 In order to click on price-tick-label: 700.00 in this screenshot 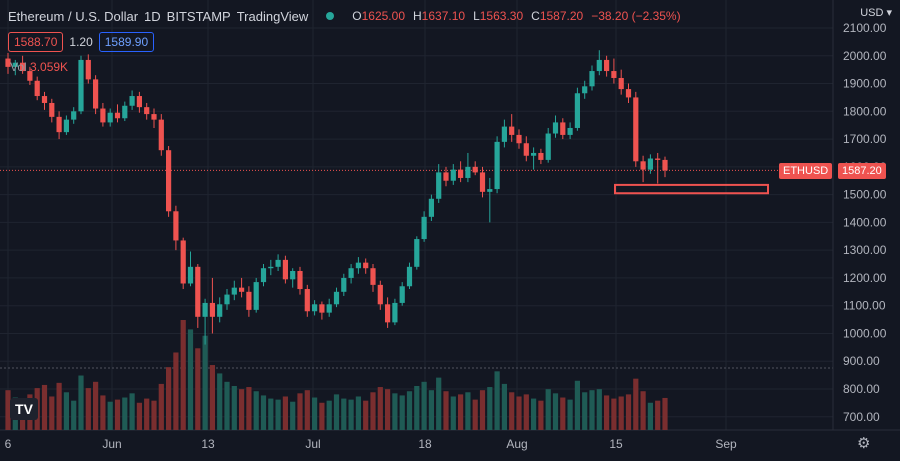, I will do `click(861, 417)`.